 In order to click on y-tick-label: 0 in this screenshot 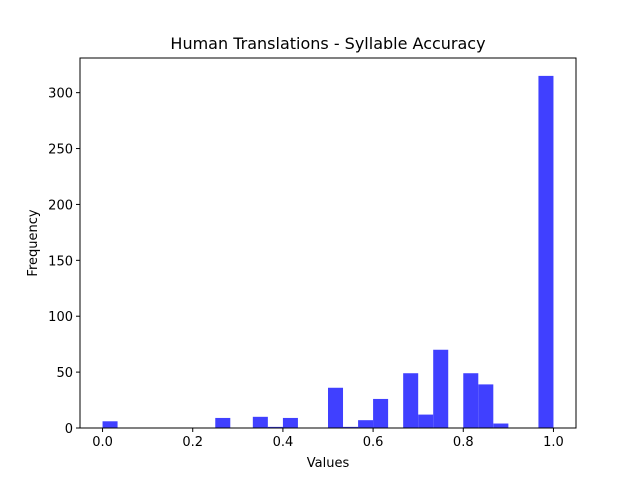, I will do `click(69, 429)`.